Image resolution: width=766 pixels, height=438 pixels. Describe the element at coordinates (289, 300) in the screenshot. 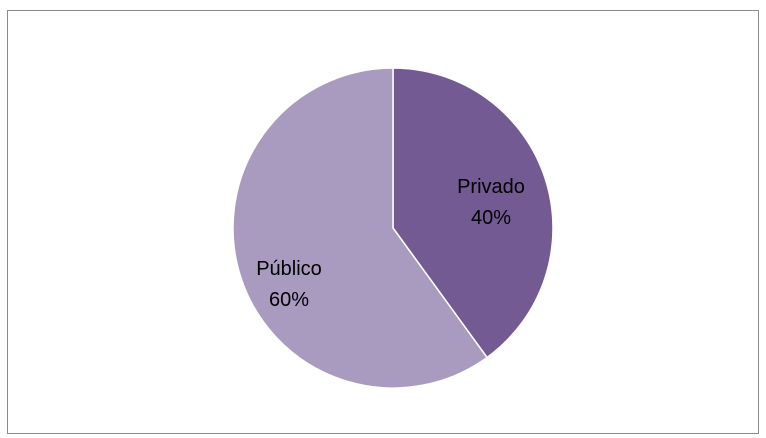

I see `slice-value-publico: 60%` at that location.